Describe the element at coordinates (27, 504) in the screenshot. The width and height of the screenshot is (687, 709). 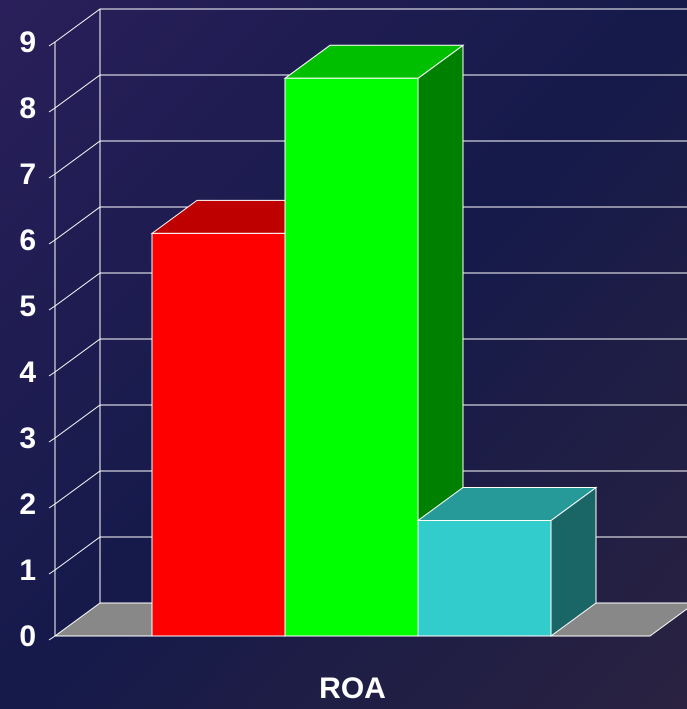
I see `y-tick-label: 2` at that location.